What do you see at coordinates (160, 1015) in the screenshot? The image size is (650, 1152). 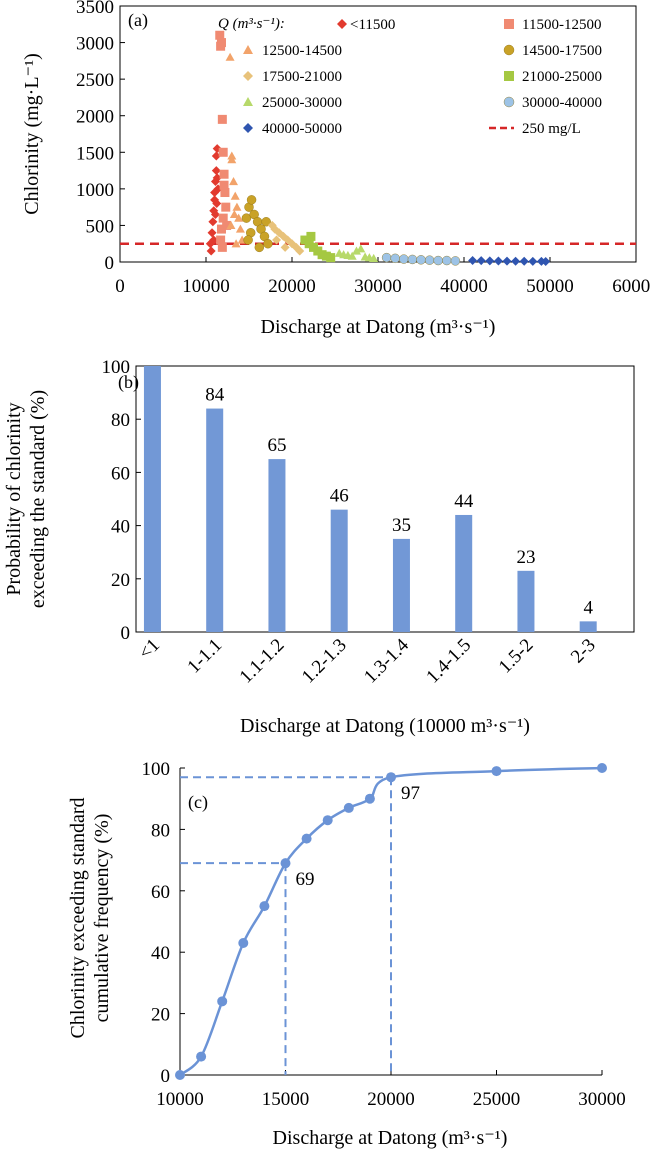 I see `panel-c-y-tick-label: 20` at bounding box center [160, 1015].